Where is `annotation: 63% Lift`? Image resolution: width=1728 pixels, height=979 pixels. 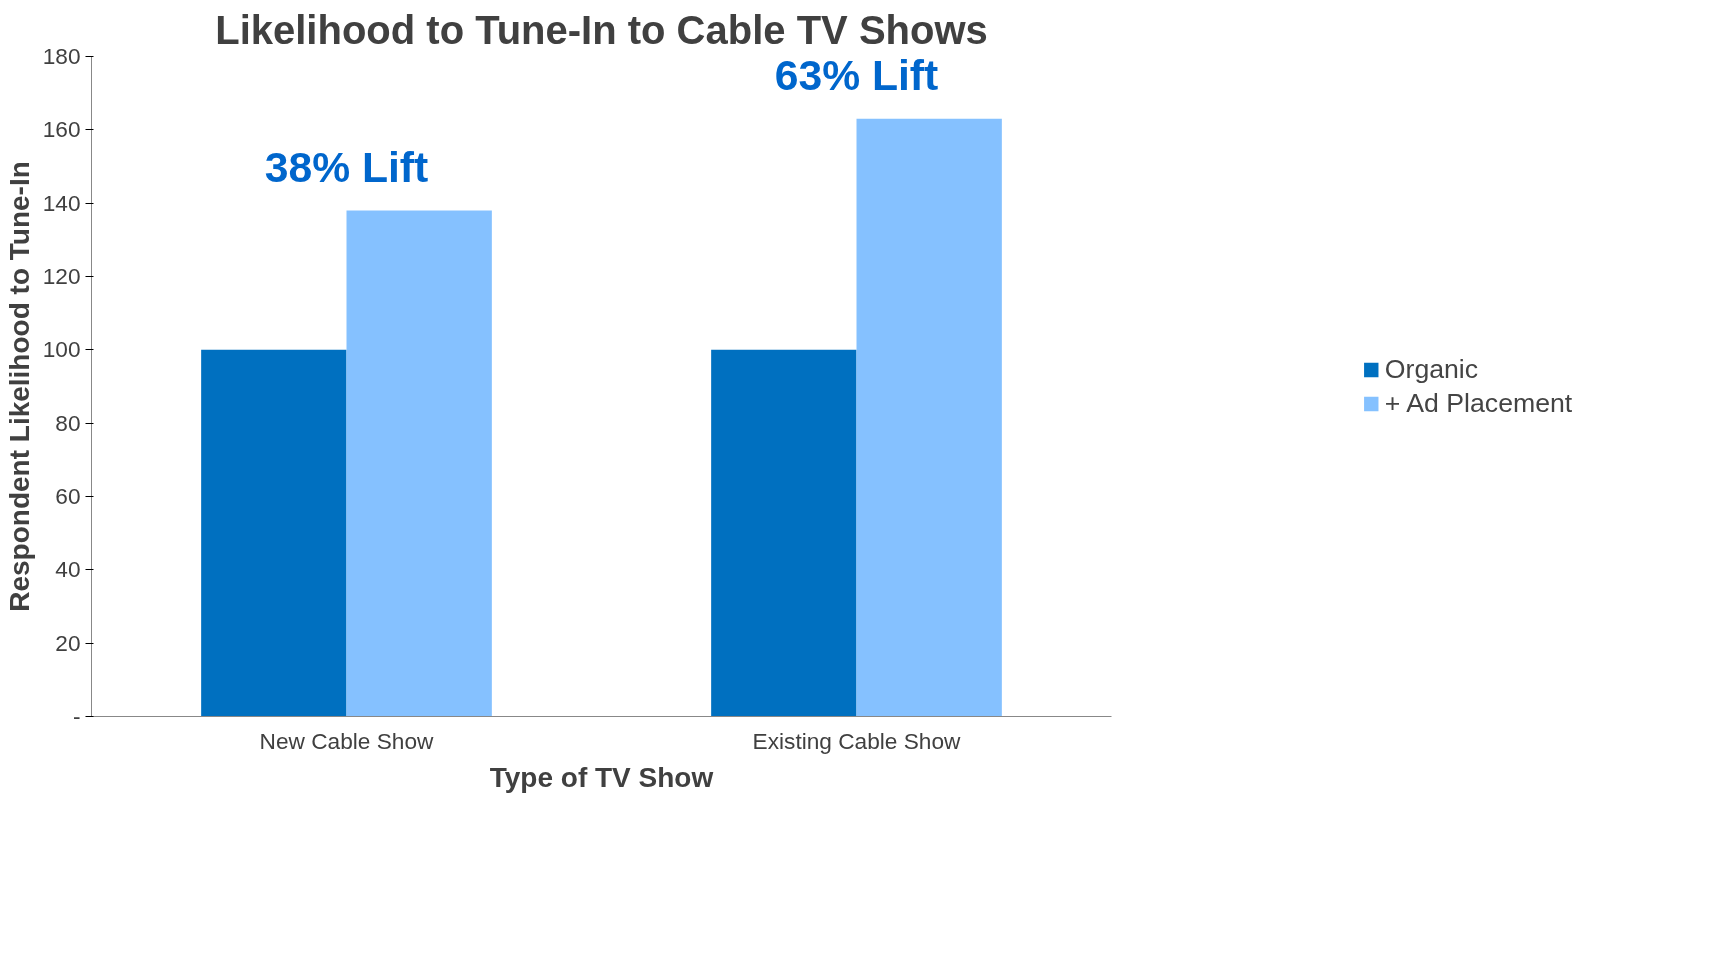
annotation: 63% Lift is located at coordinates (856, 75).